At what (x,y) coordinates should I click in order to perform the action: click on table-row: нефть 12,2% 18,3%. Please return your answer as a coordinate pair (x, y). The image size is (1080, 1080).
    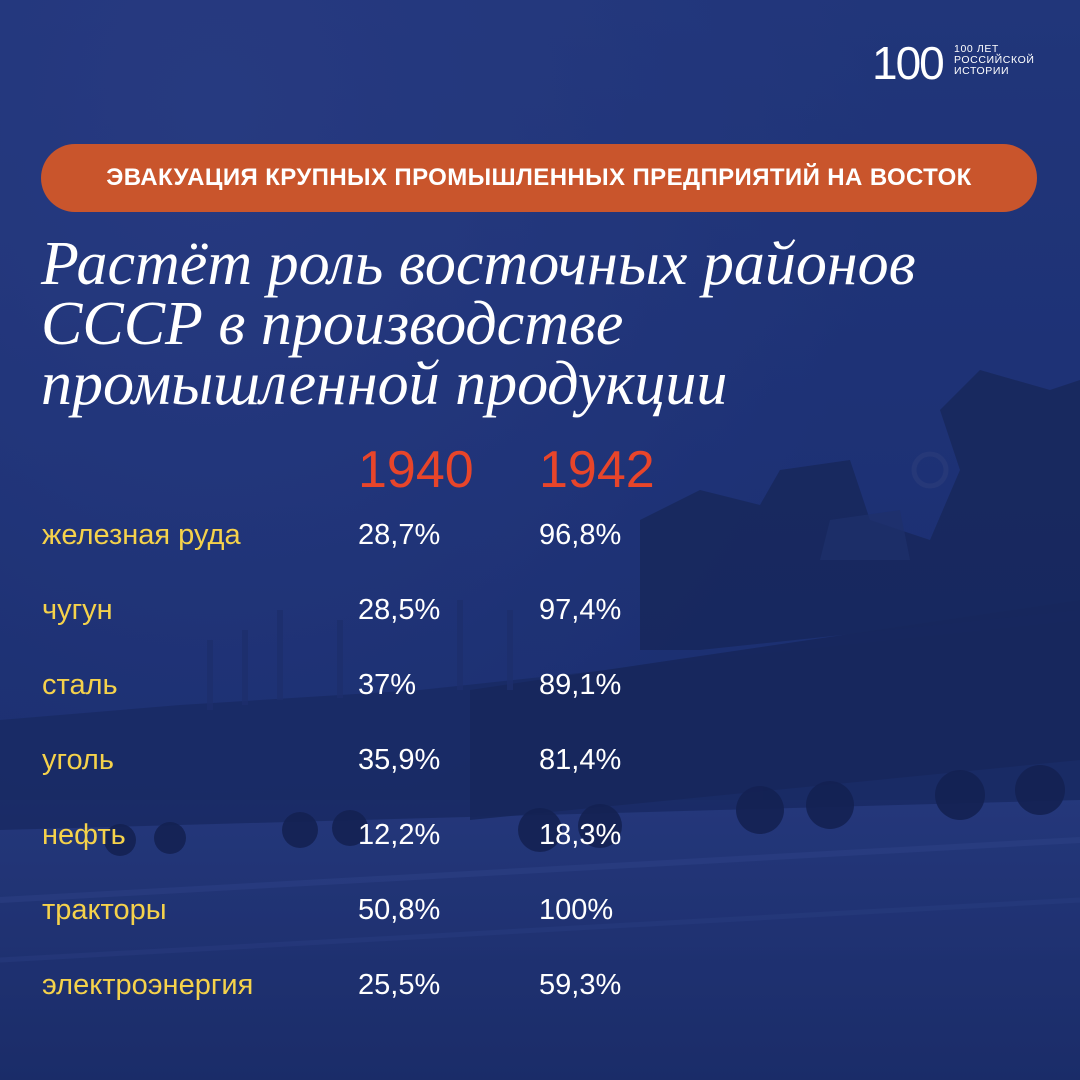
    Looking at the image, I should click on (392, 847).